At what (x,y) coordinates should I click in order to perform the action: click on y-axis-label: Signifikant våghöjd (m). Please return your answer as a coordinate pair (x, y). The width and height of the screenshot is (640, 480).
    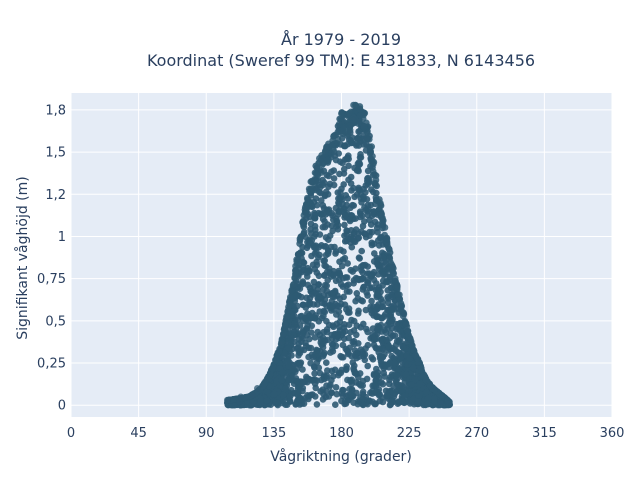
    Looking at the image, I should click on (22, 257).